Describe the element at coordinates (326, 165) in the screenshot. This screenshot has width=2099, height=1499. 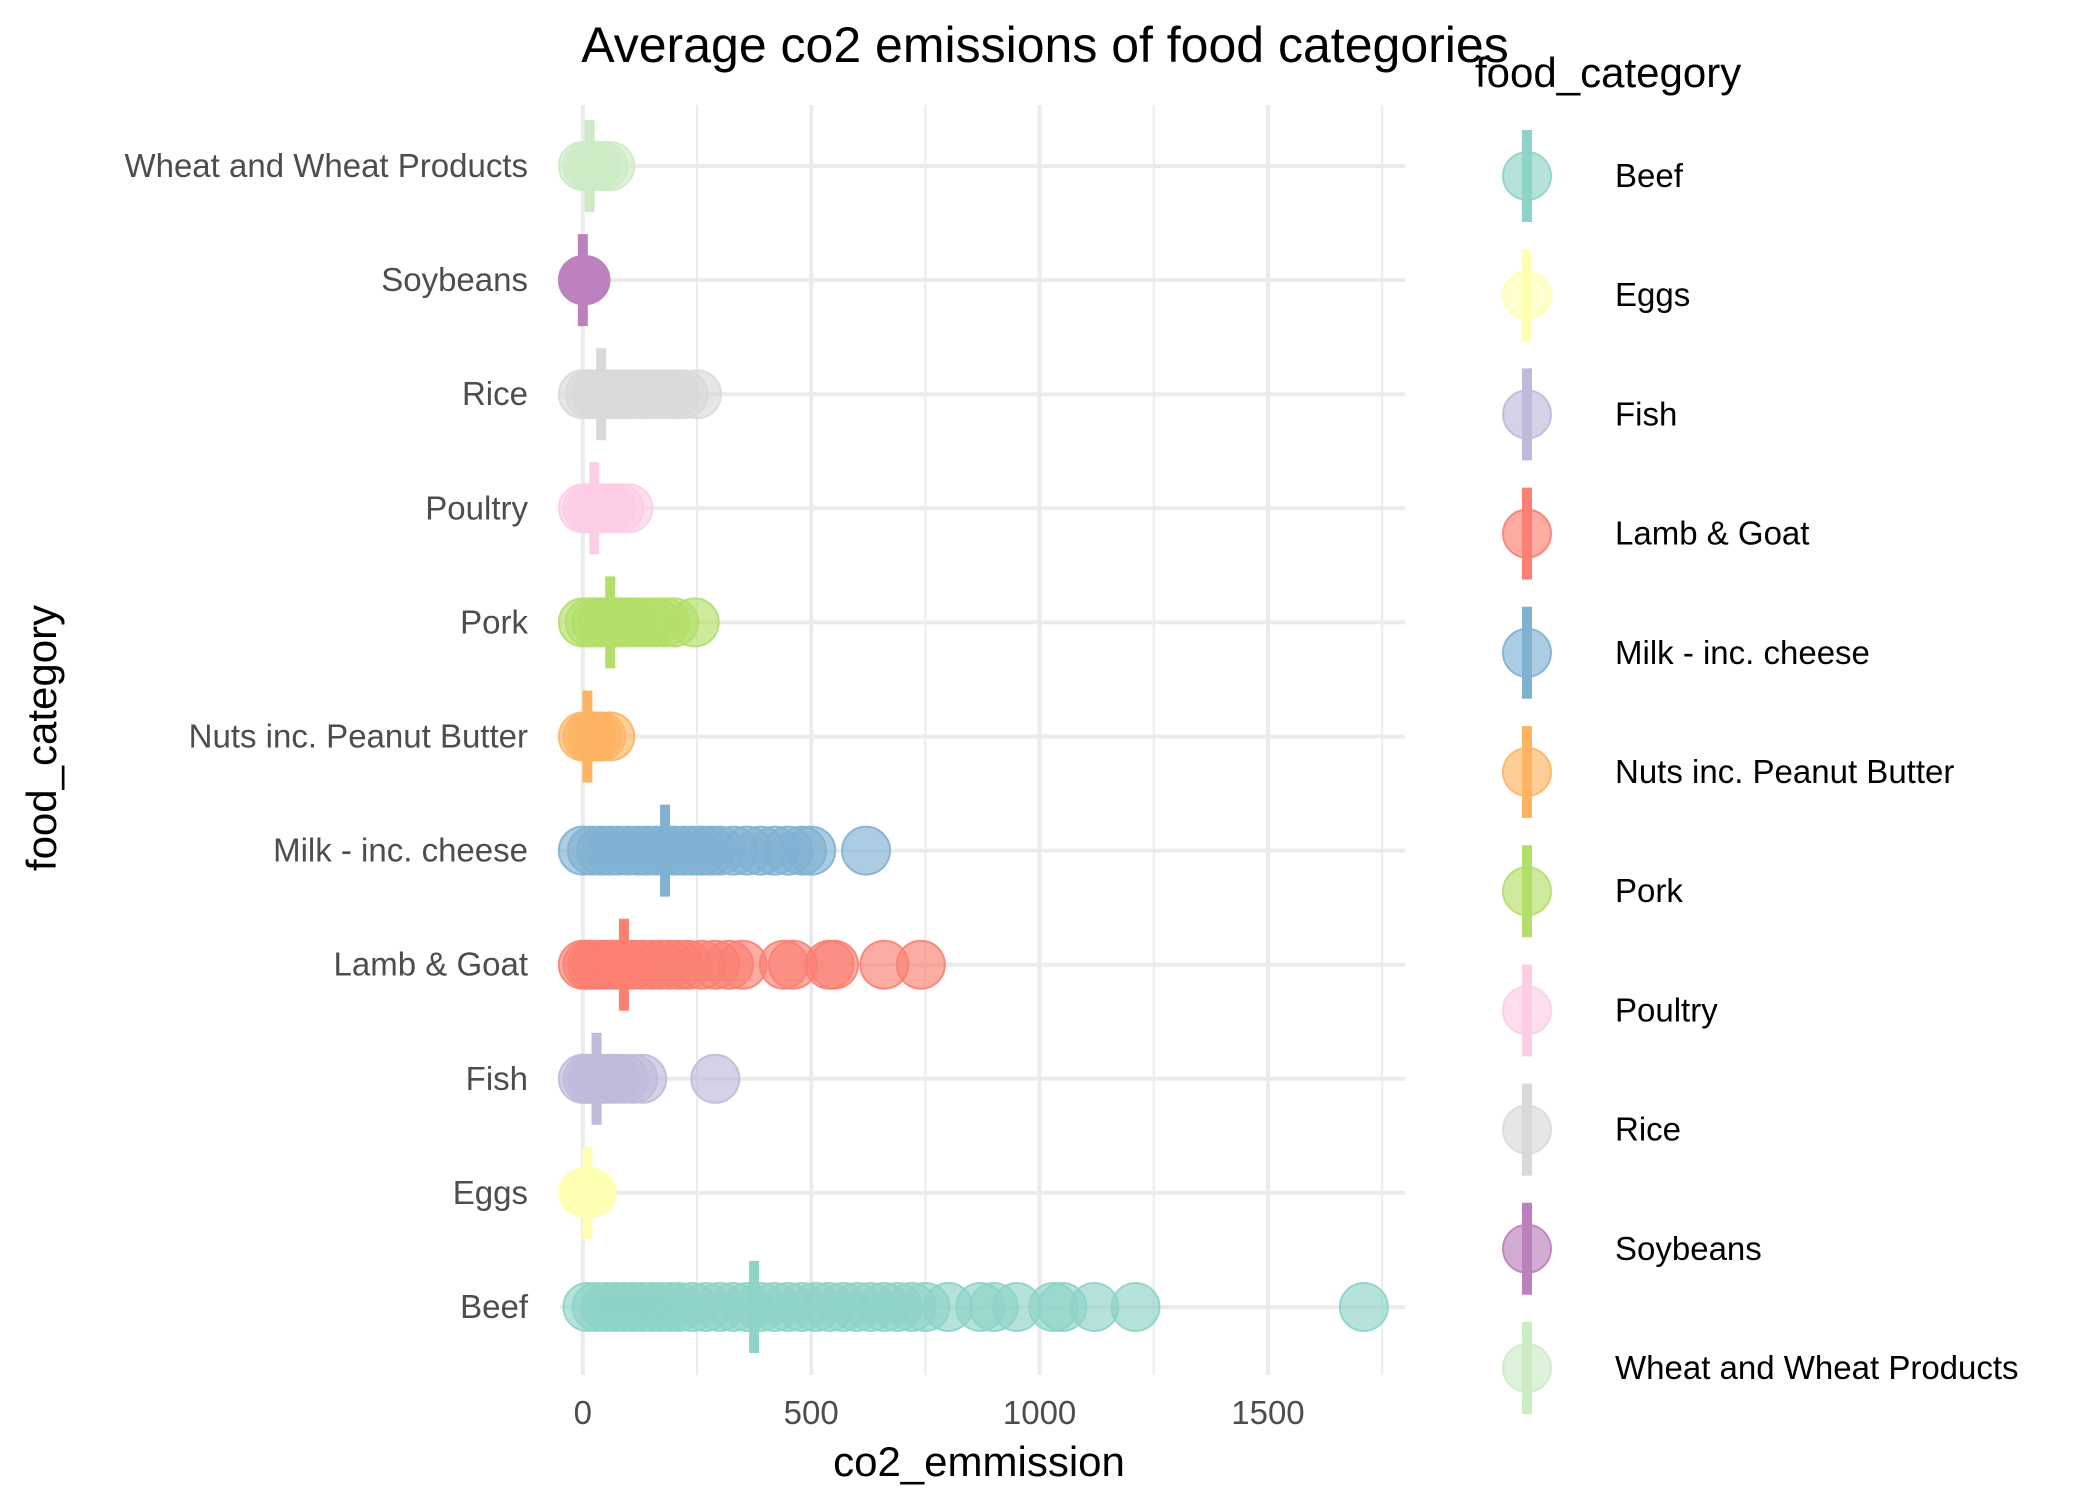
I see `y-tick-label: Wheat and Wheat Products` at that location.